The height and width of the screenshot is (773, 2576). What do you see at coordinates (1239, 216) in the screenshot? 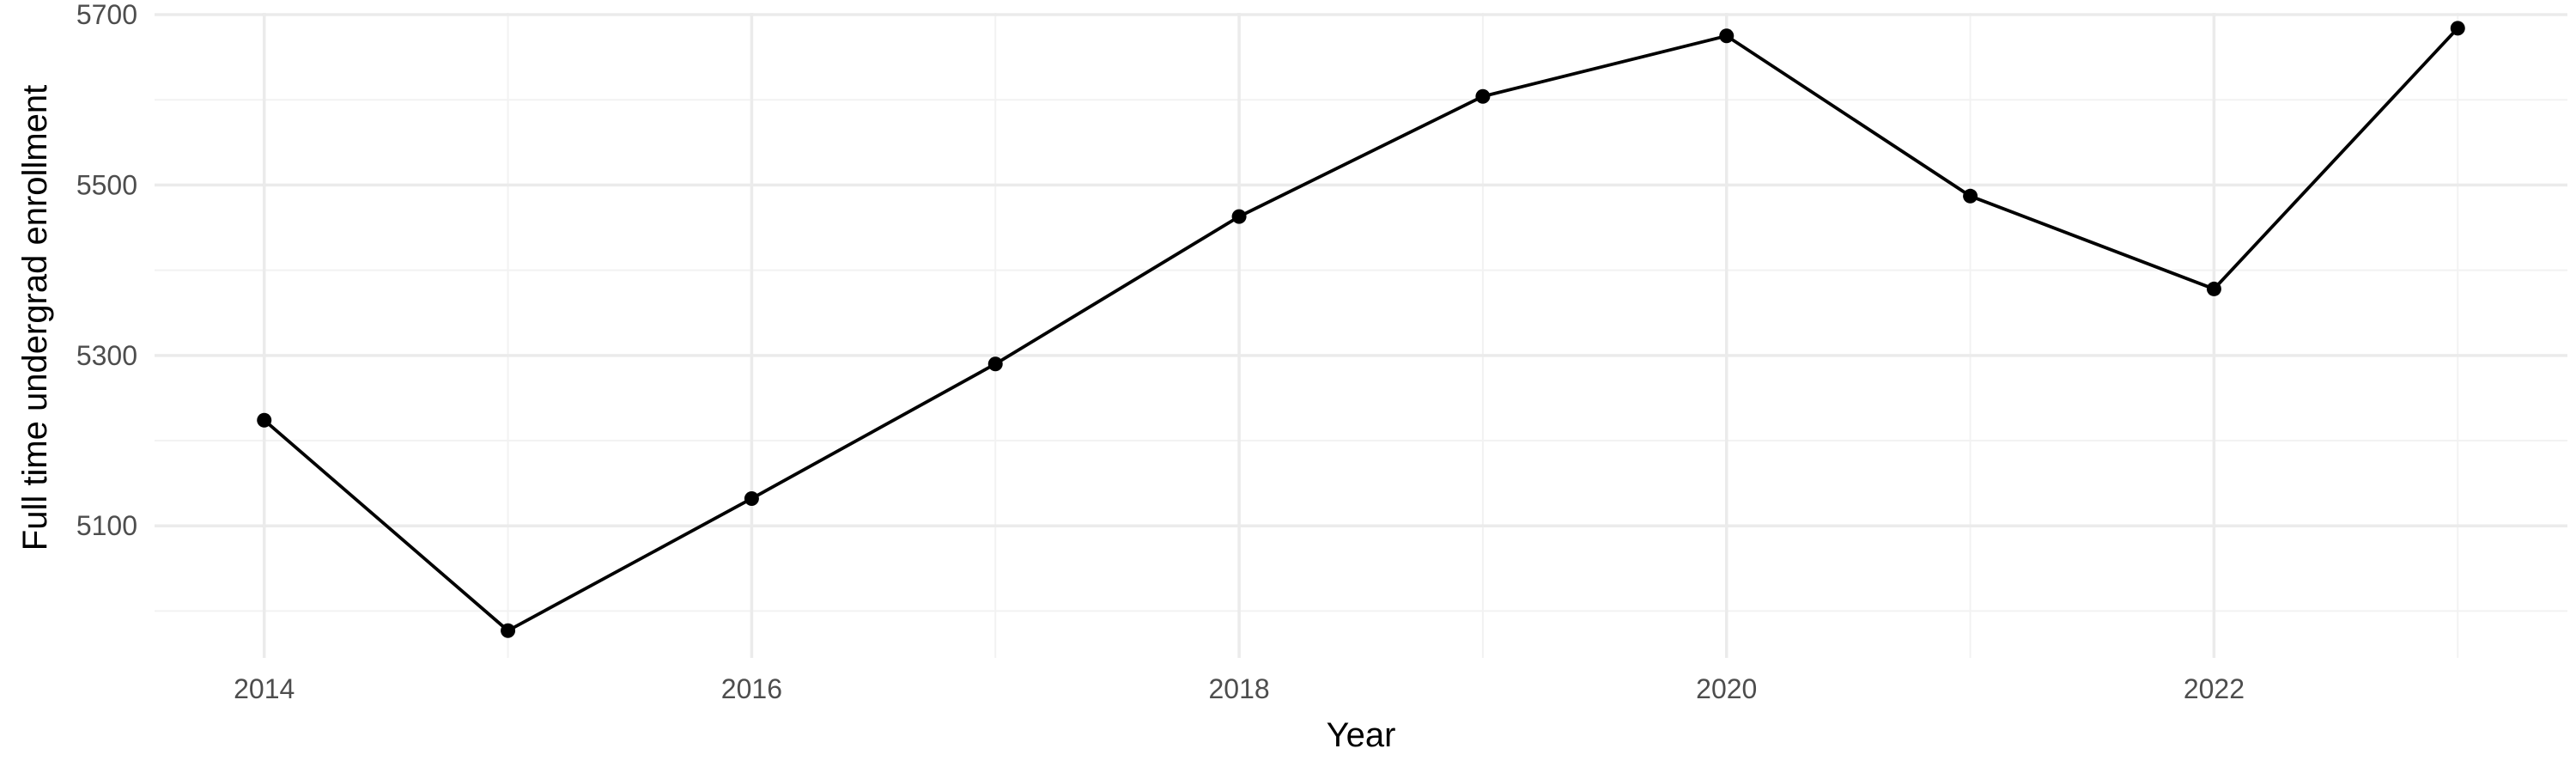
I see `data-point-2018` at bounding box center [1239, 216].